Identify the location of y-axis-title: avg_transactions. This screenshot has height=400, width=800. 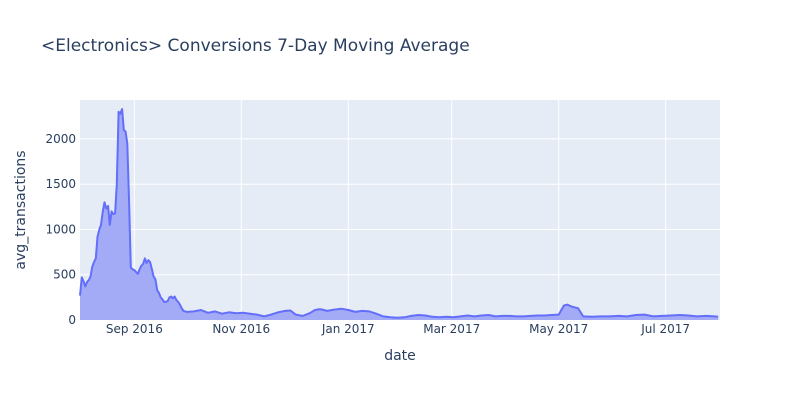
(21, 209).